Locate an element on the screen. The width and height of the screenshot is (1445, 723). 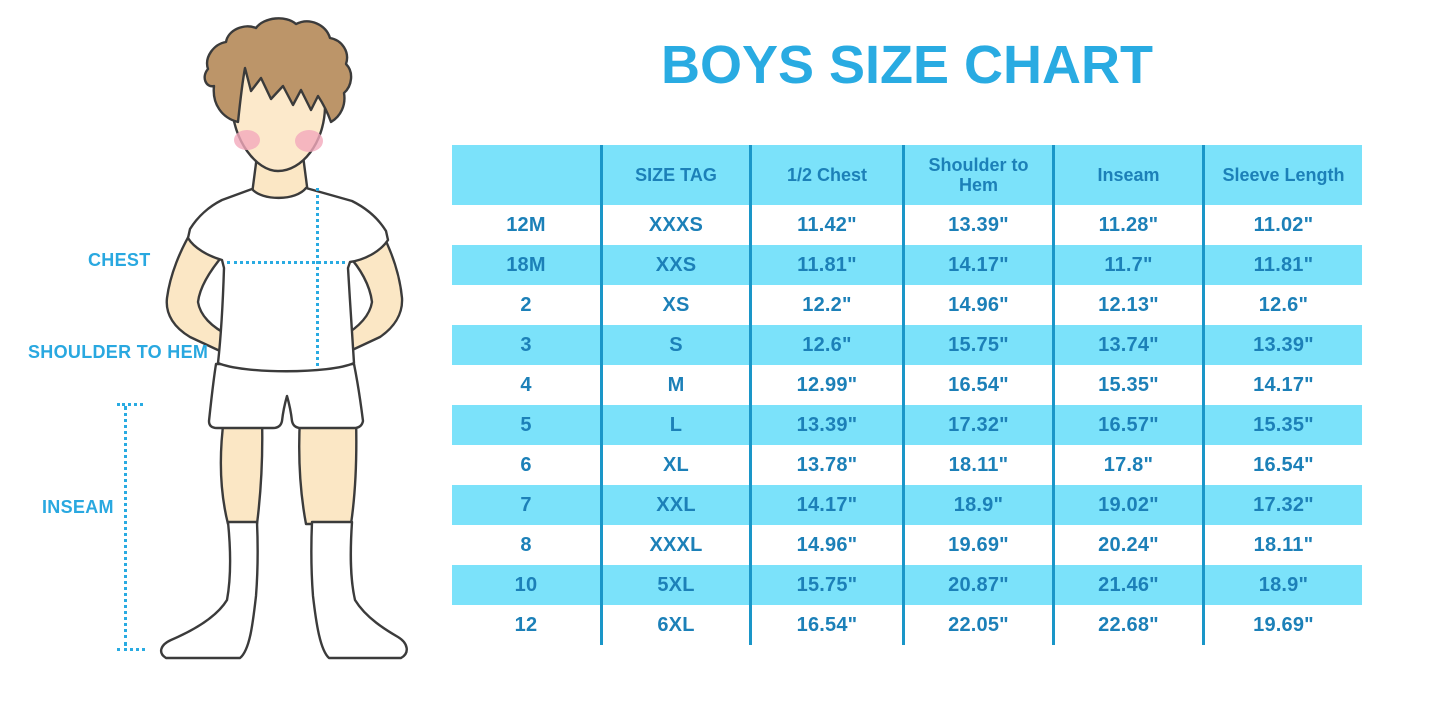
value-cell: XL is located at coordinates (677, 465).